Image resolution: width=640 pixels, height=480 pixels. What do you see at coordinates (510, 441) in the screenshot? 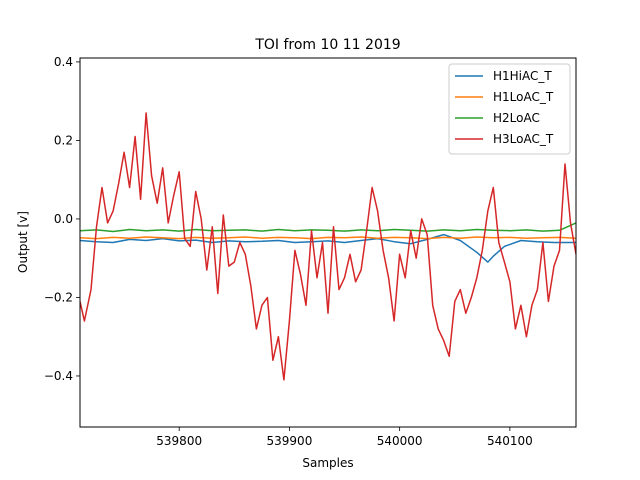
I see `x-tick-label: 540100` at bounding box center [510, 441].